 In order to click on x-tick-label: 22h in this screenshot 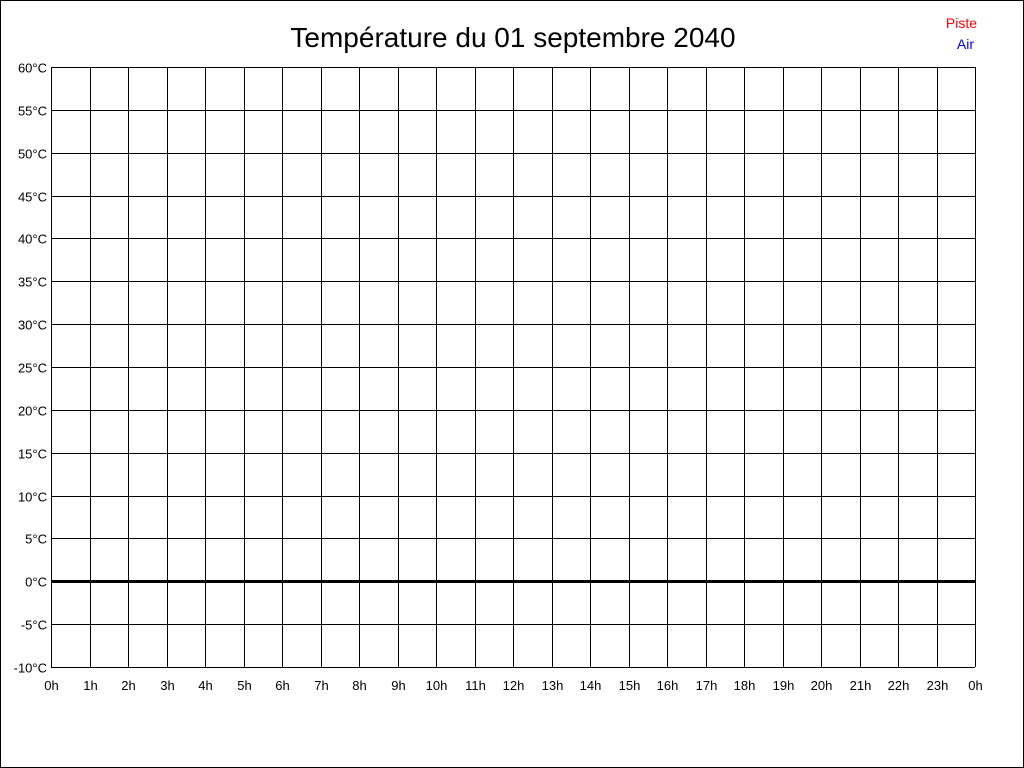, I will do `click(899, 685)`.